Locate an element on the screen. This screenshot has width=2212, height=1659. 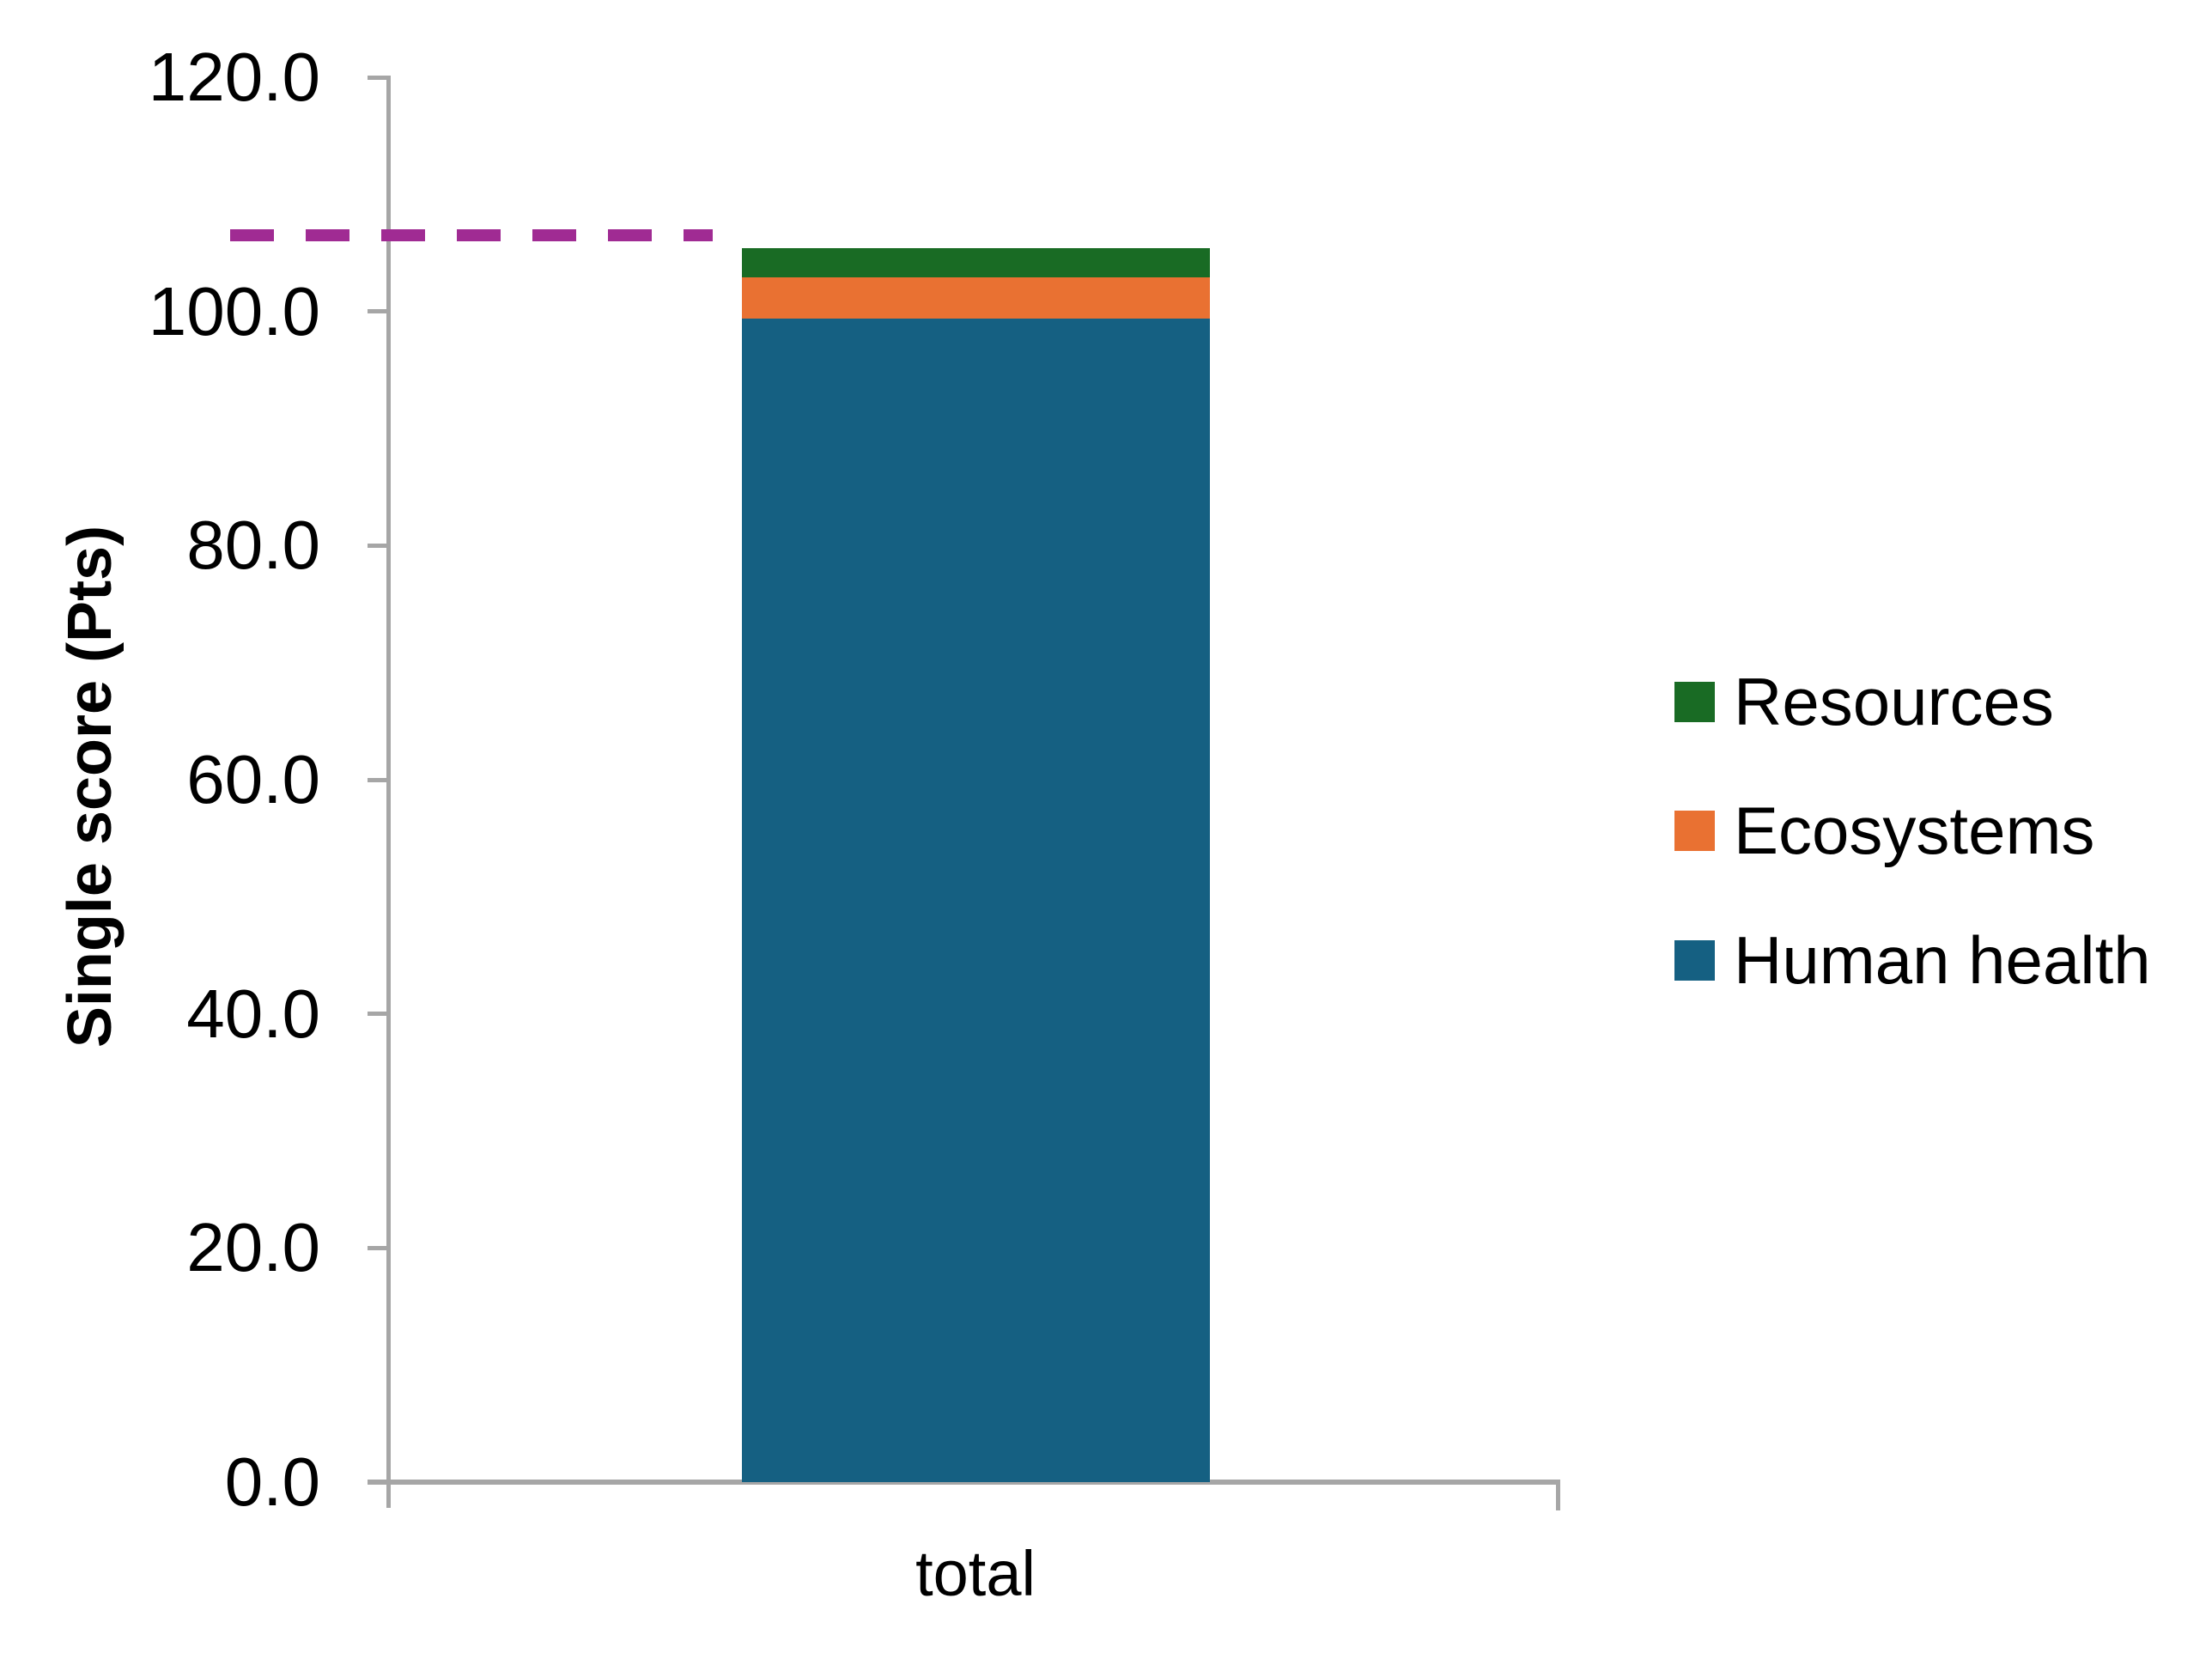
legend-item-resources: Resources is located at coordinates (1864, 701).